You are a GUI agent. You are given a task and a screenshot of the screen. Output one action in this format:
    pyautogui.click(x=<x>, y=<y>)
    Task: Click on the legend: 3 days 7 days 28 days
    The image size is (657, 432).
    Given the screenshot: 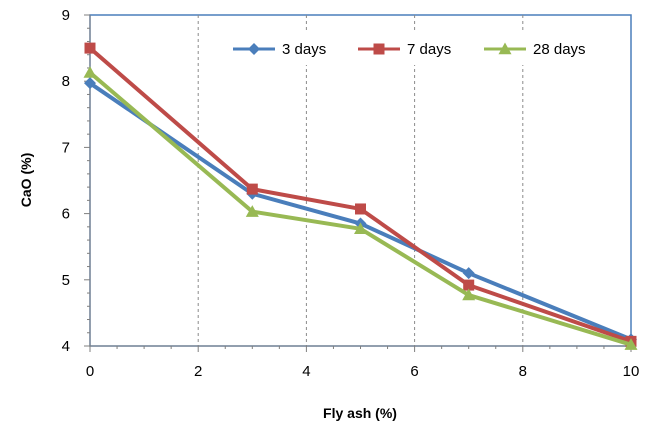 What is the action you would take?
    pyautogui.click(x=428, y=49)
    